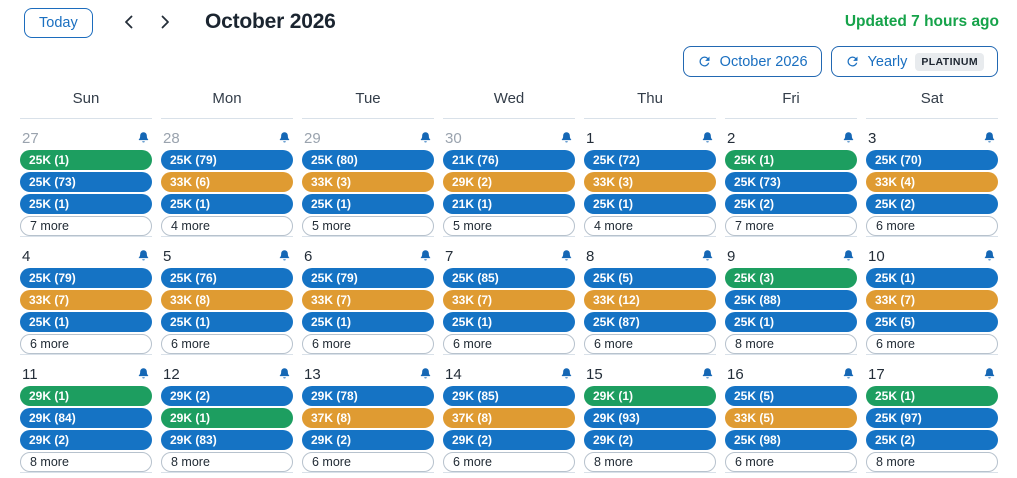  I want to click on event-pill: 25K (70), so click(932, 160).